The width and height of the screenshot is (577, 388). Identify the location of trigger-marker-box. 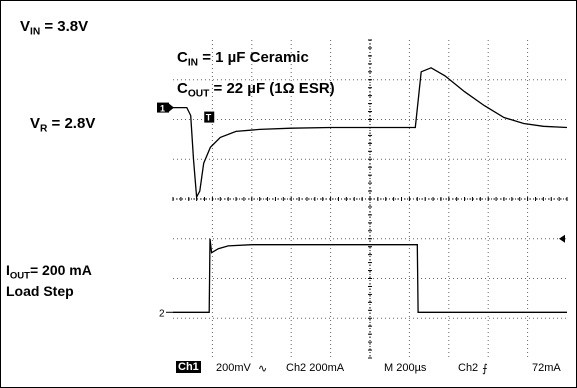
(209, 117).